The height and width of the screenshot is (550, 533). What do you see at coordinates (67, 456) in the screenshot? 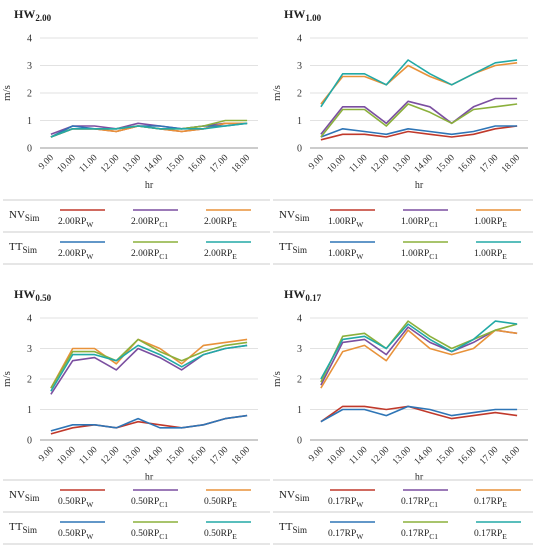
I see `x-tick-label: 10.00` at bounding box center [67, 456].